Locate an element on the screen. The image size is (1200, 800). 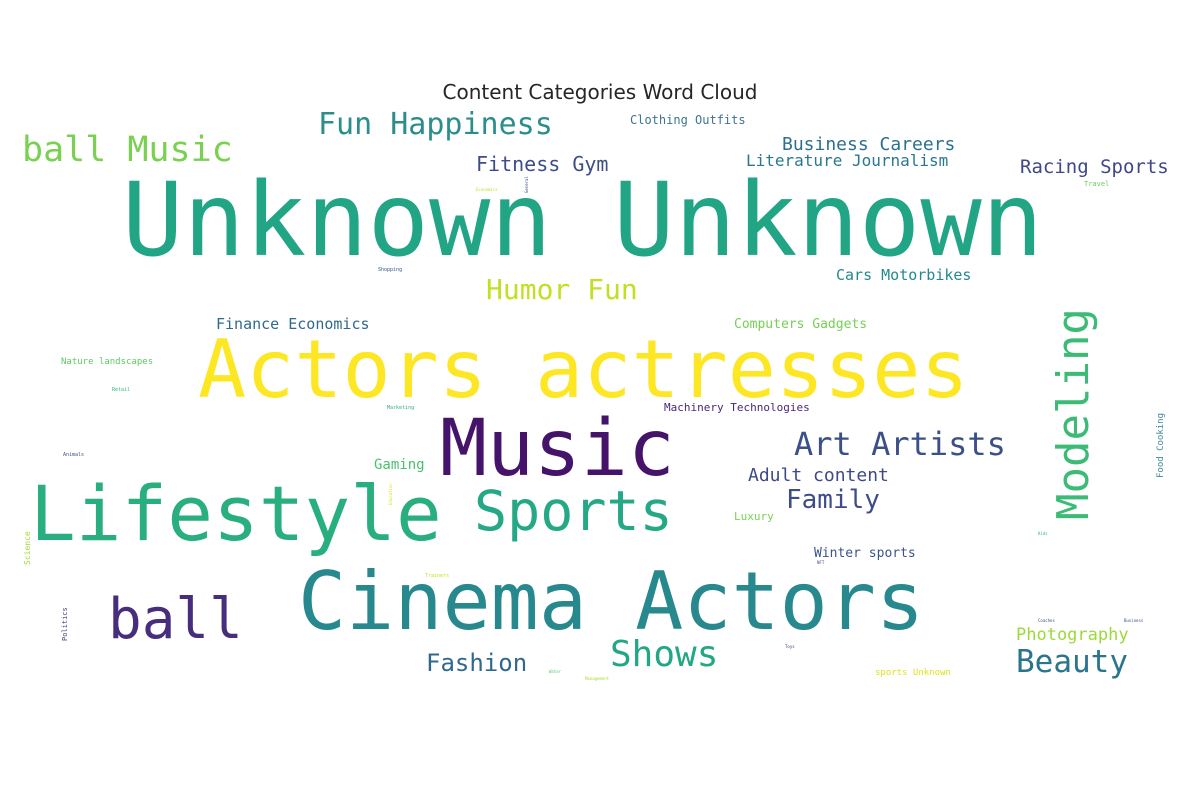
word-modeling: Modeling is located at coordinates (1073, 414).